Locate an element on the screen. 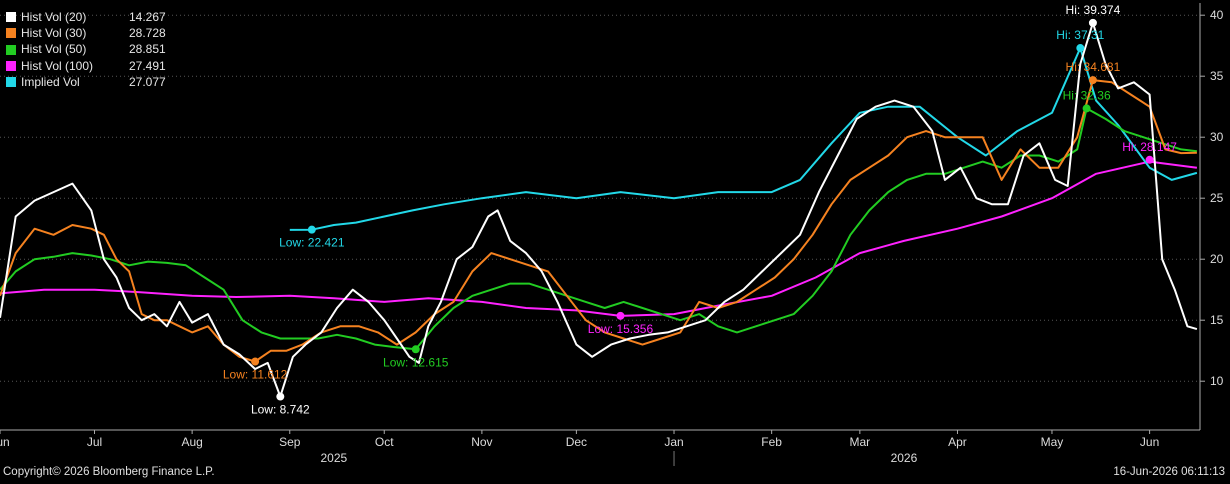 This screenshot has width=1230, height=484. x-tick-label: Sep is located at coordinates (290, 442).